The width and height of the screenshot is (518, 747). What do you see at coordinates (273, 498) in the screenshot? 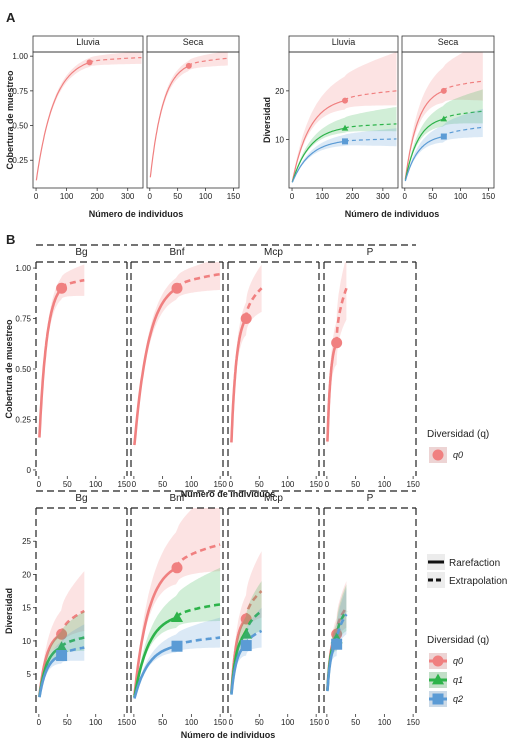
I see `facet-strip-label: Mcp` at bounding box center [273, 498].